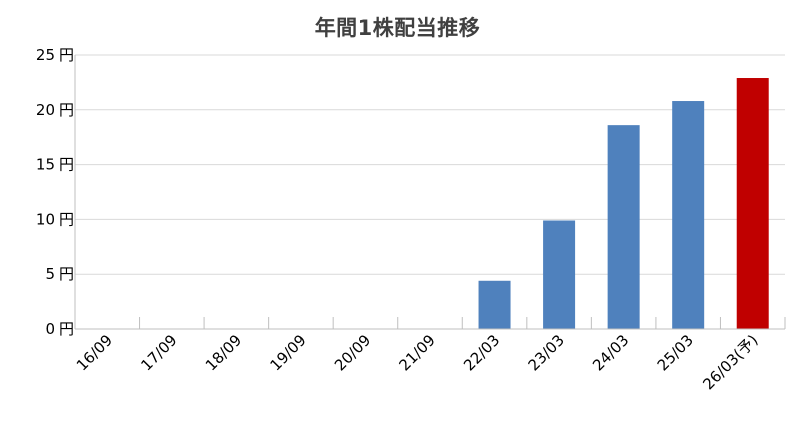 This screenshot has width=795, height=432. What do you see at coordinates (94, 352) in the screenshot?
I see `x-tick-label: 16/09` at bounding box center [94, 352].